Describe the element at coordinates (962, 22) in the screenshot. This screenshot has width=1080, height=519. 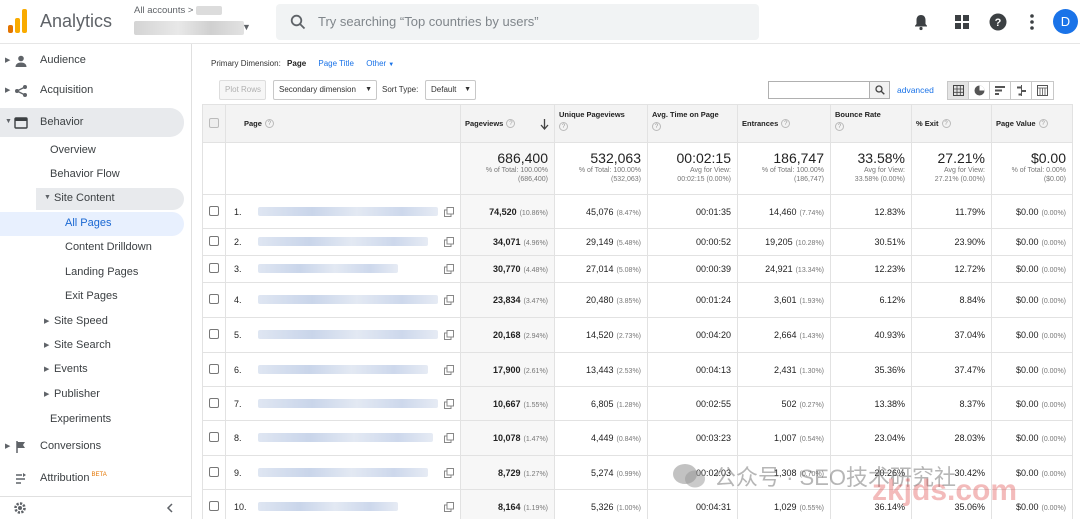
I see `apps-grid-icon` at that location.